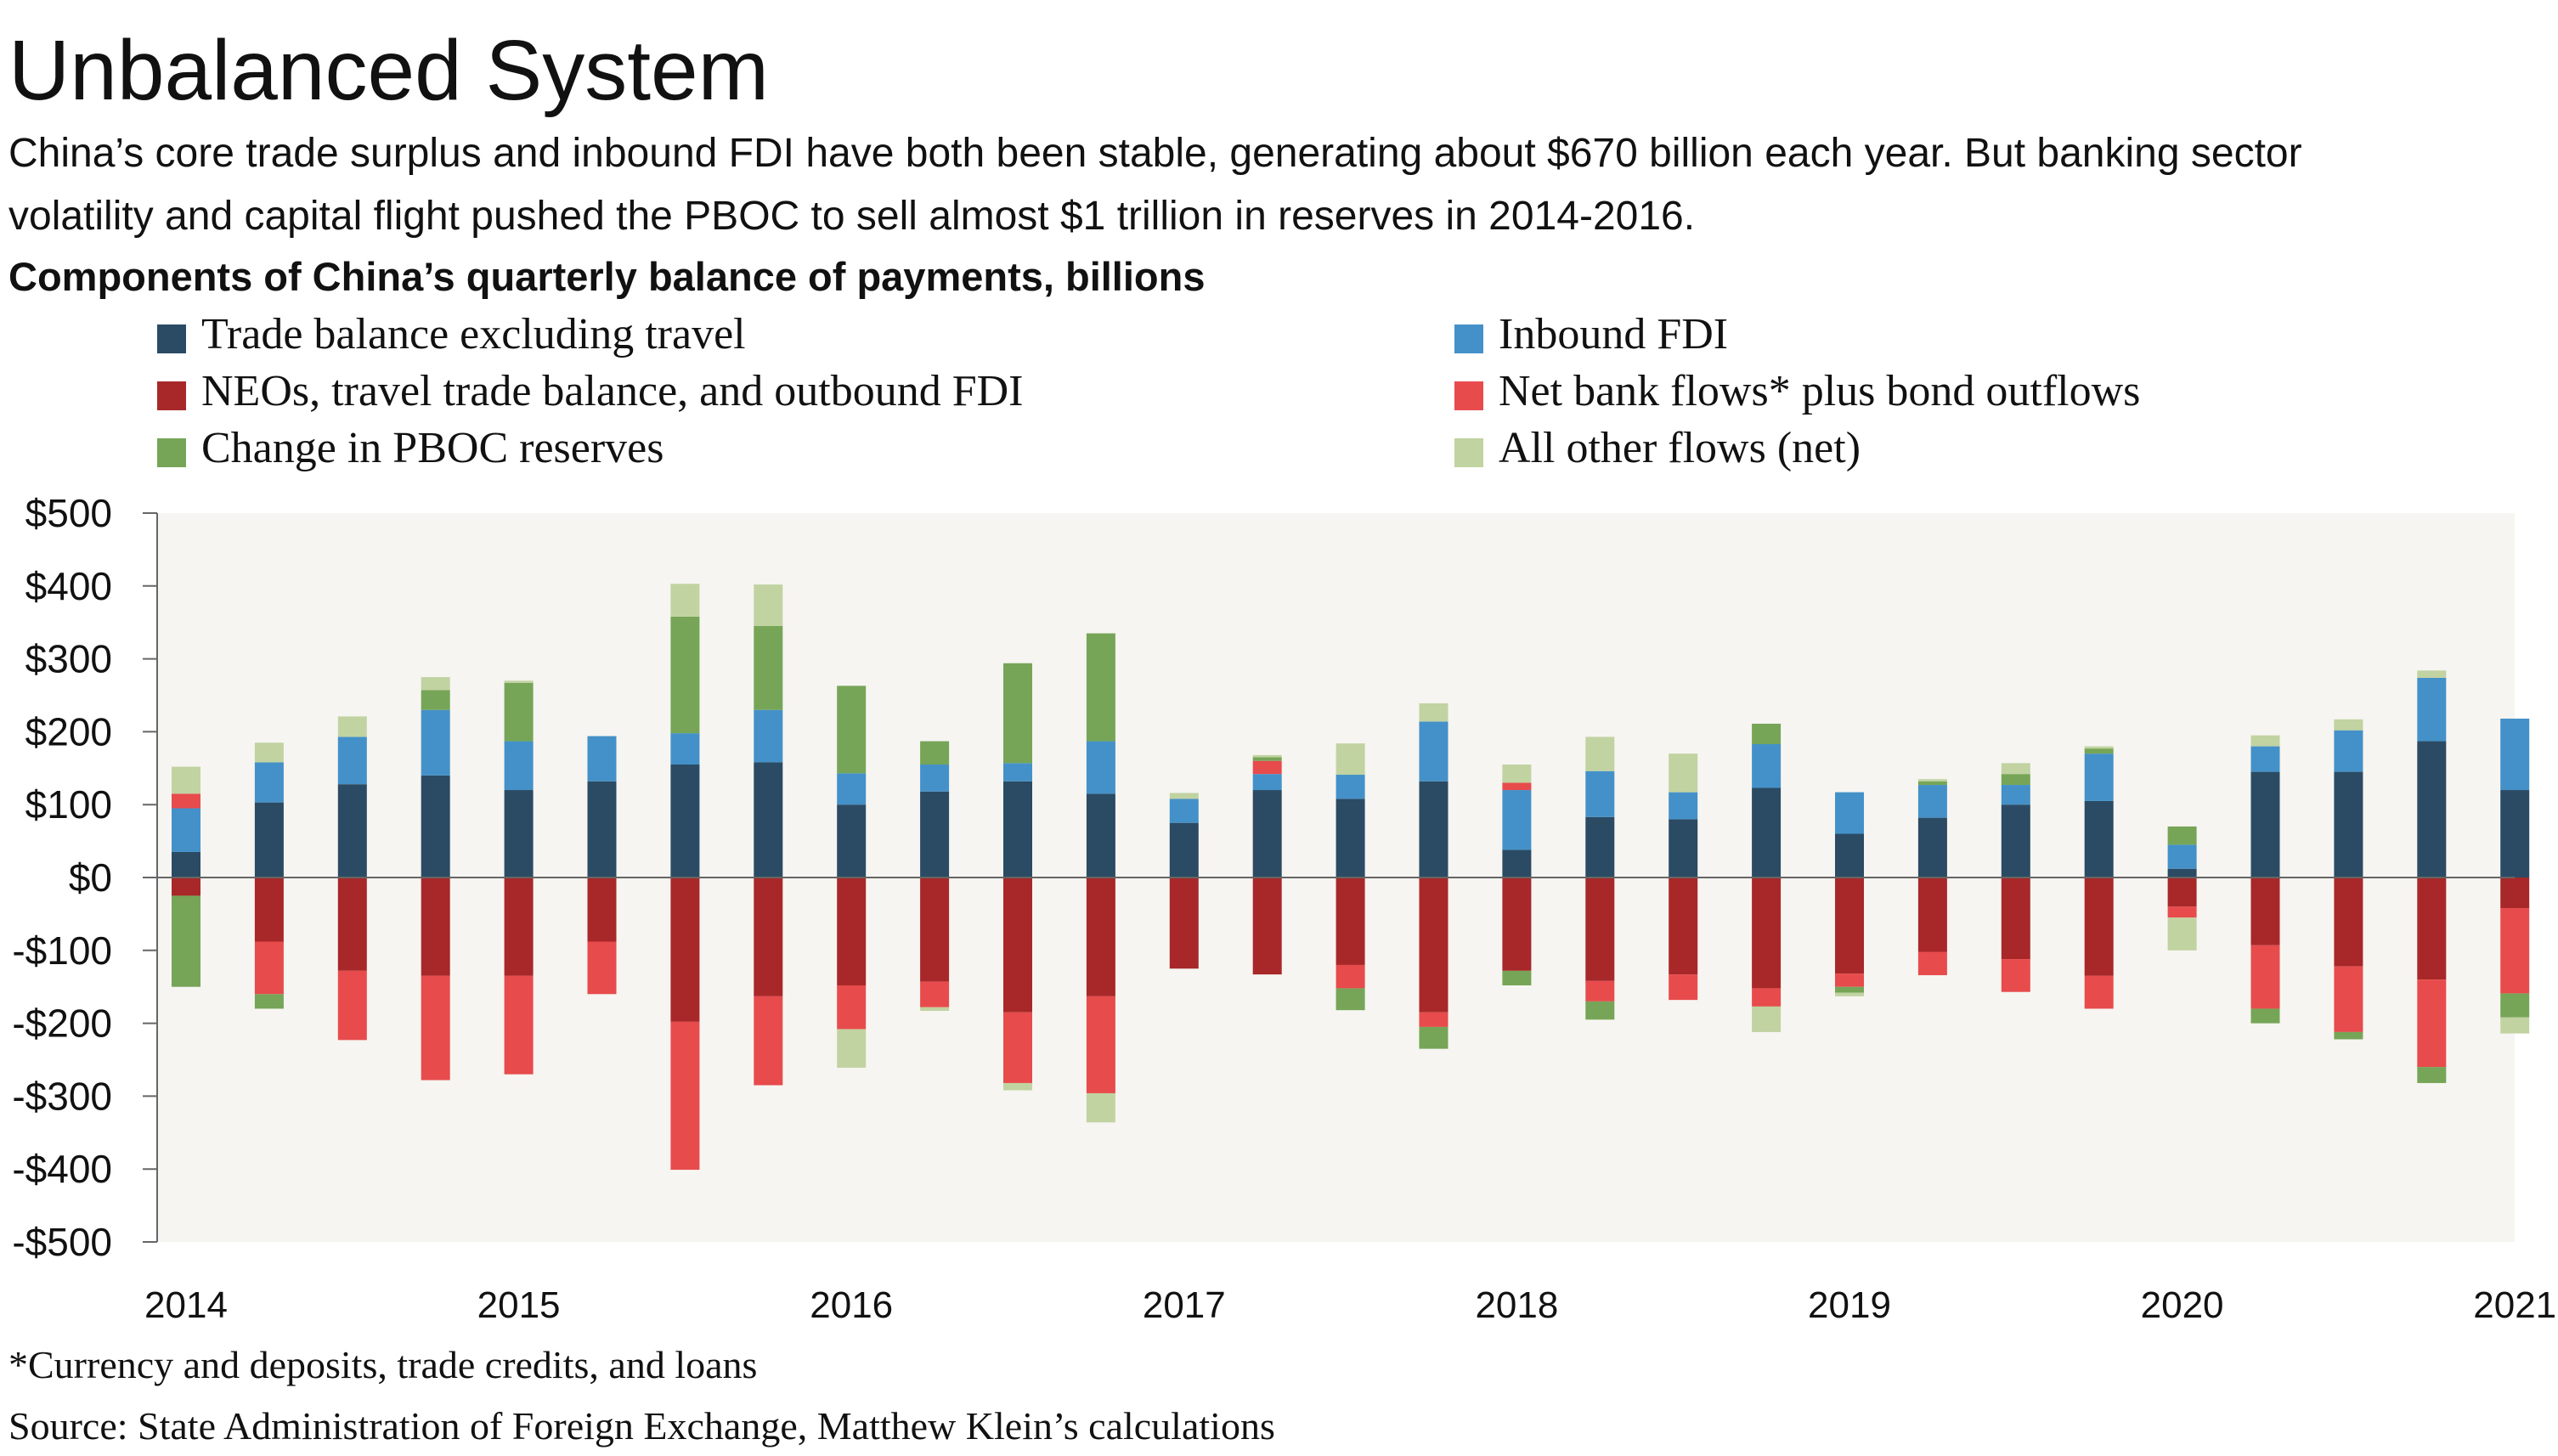 The height and width of the screenshot is (1456, 2558). What do you see at coordinates (90, 878) in the screenshot?
I see `y-tick-label: $0` at bounding box center [90, 878].